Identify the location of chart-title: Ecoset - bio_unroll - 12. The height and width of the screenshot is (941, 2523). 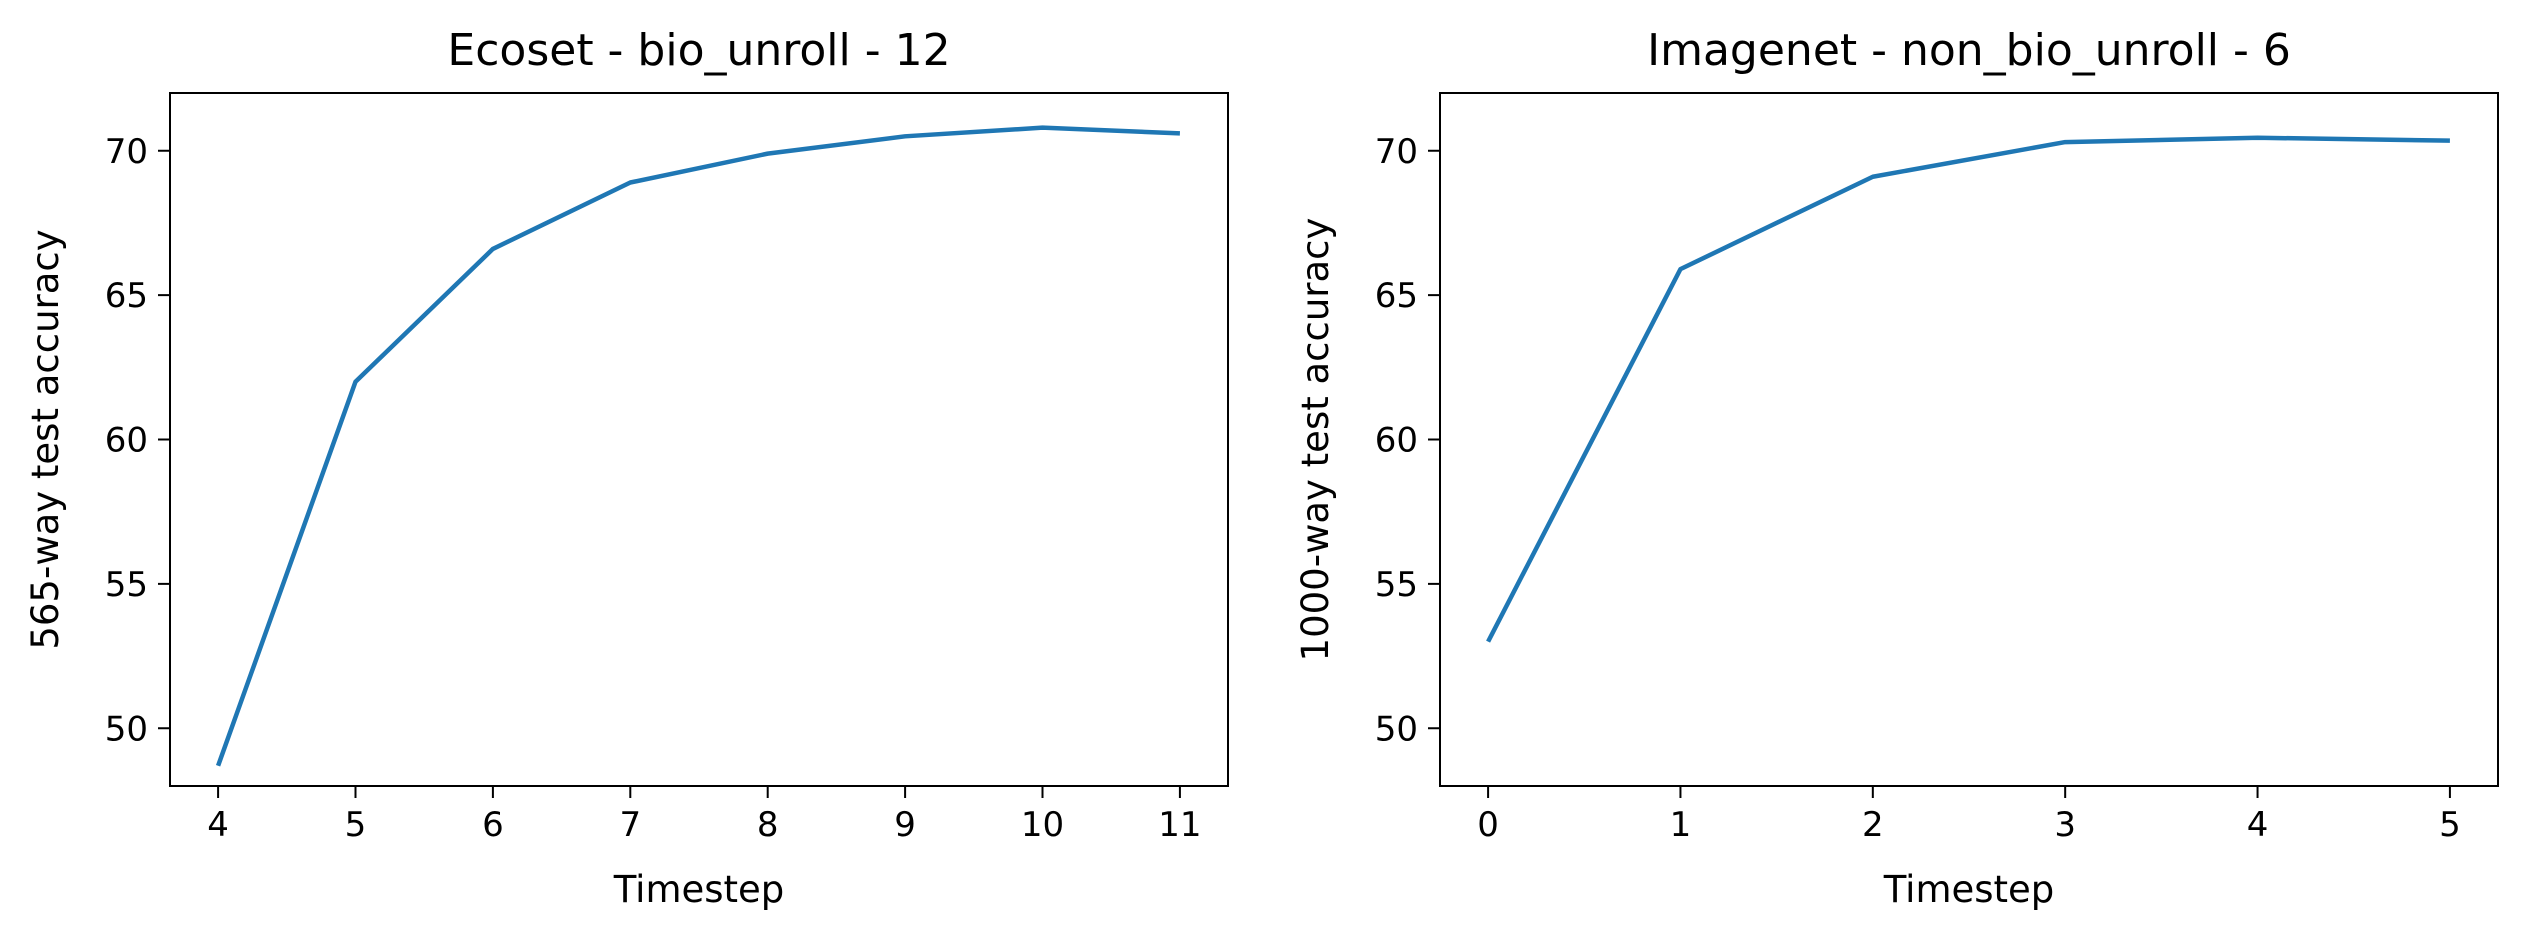
(698, 50).